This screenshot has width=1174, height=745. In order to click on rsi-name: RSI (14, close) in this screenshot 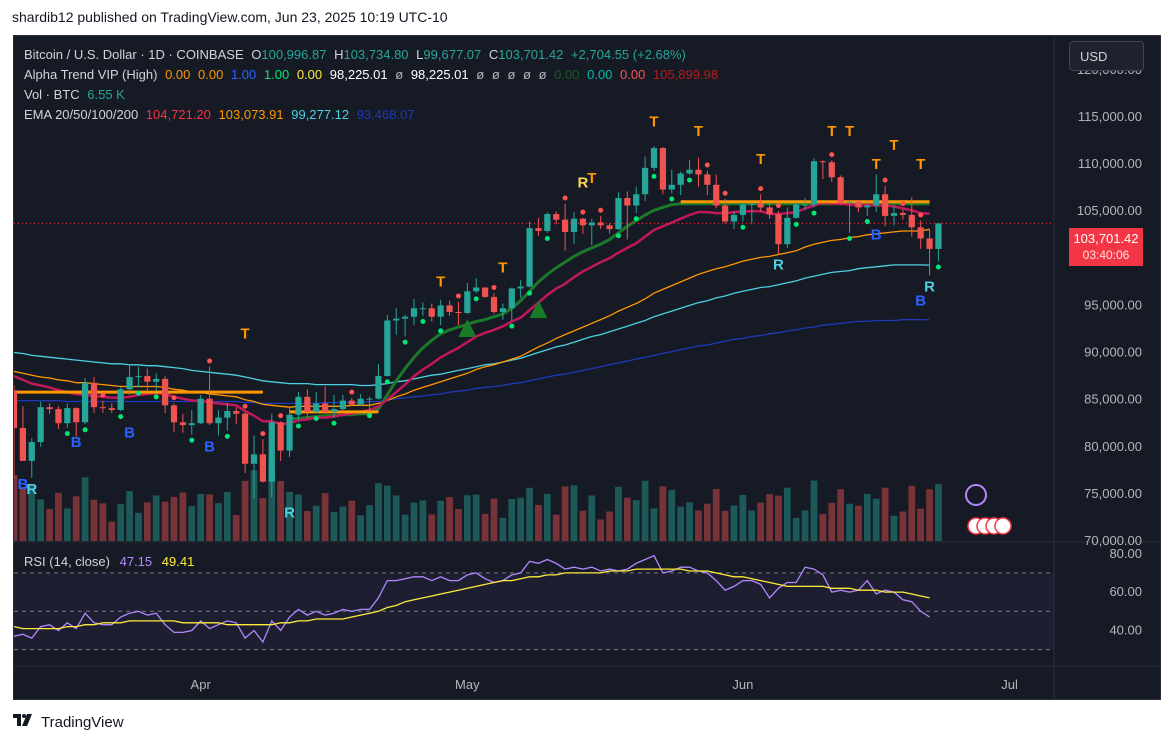, I will do `click(67, 561)`.